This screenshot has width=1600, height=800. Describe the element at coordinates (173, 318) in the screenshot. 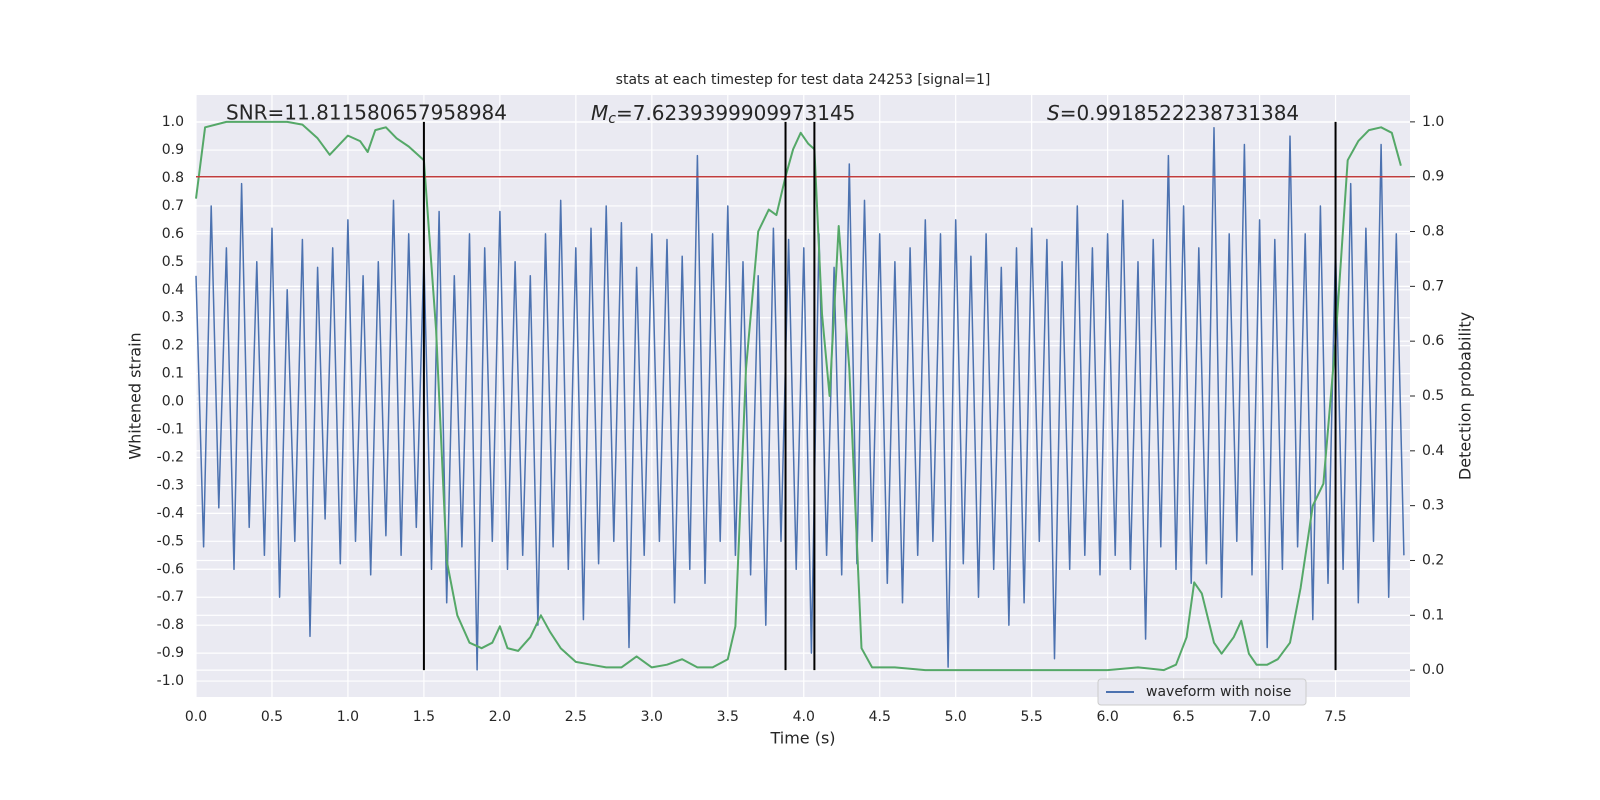

I see `y-tick-label: 0.3` at that location.